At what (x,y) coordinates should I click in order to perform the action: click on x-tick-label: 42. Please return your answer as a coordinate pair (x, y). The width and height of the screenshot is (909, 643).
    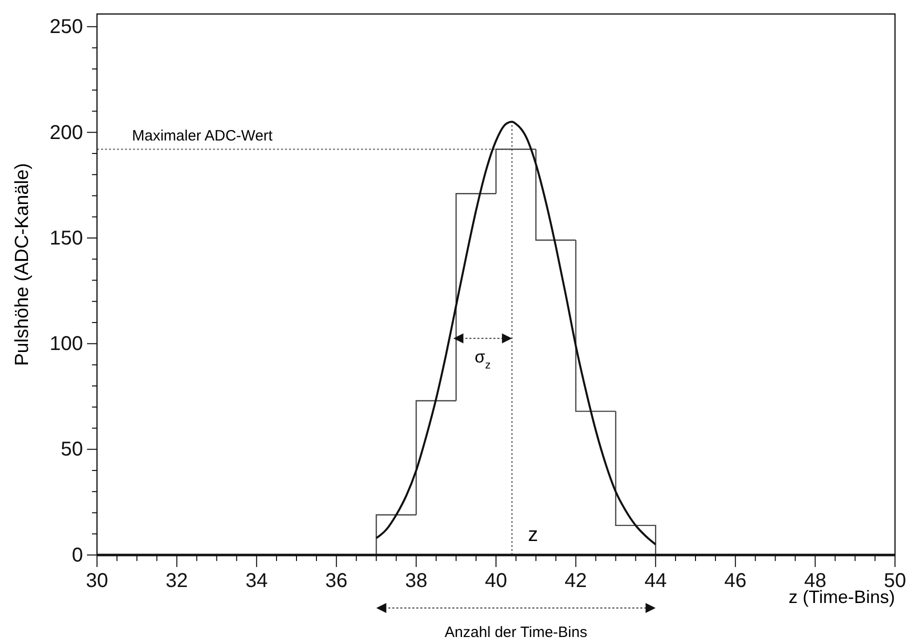
    Looking at the image, I should click on (575, 581).